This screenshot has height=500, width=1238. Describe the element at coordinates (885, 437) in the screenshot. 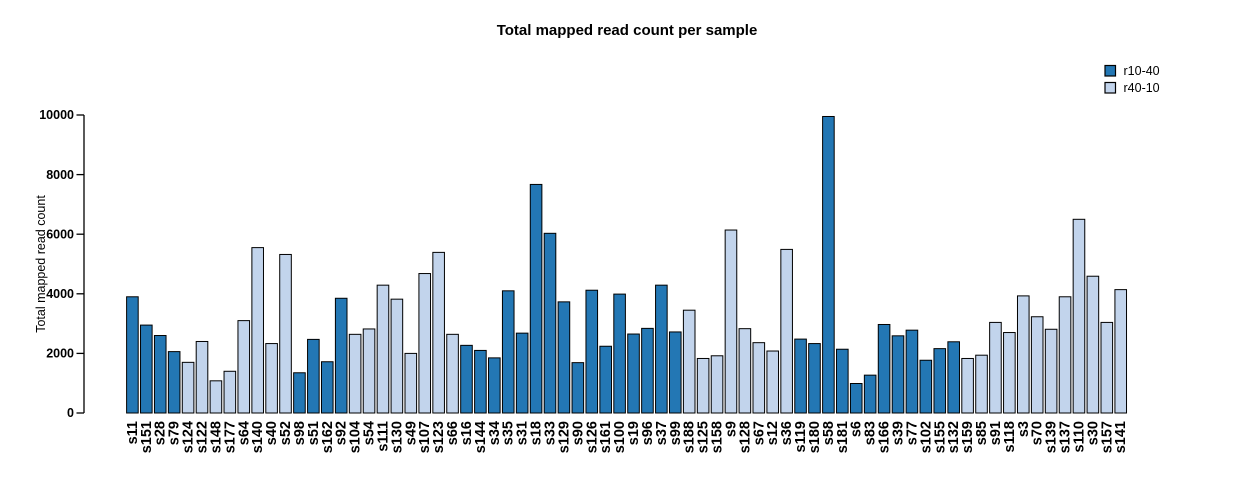

I see `x-label-s166: s166` at that location.